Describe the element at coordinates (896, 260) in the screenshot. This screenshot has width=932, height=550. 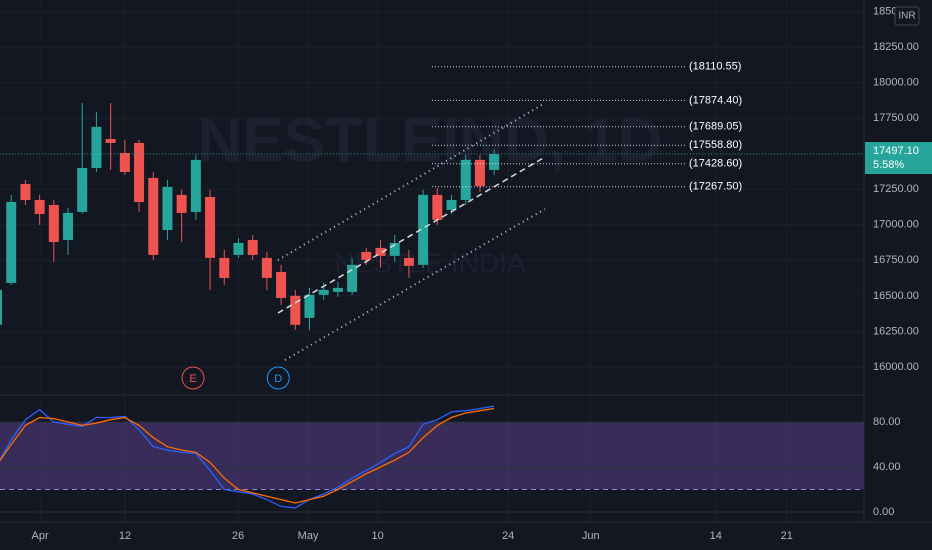
I see `y-tick-label: 16750.00` at that location.